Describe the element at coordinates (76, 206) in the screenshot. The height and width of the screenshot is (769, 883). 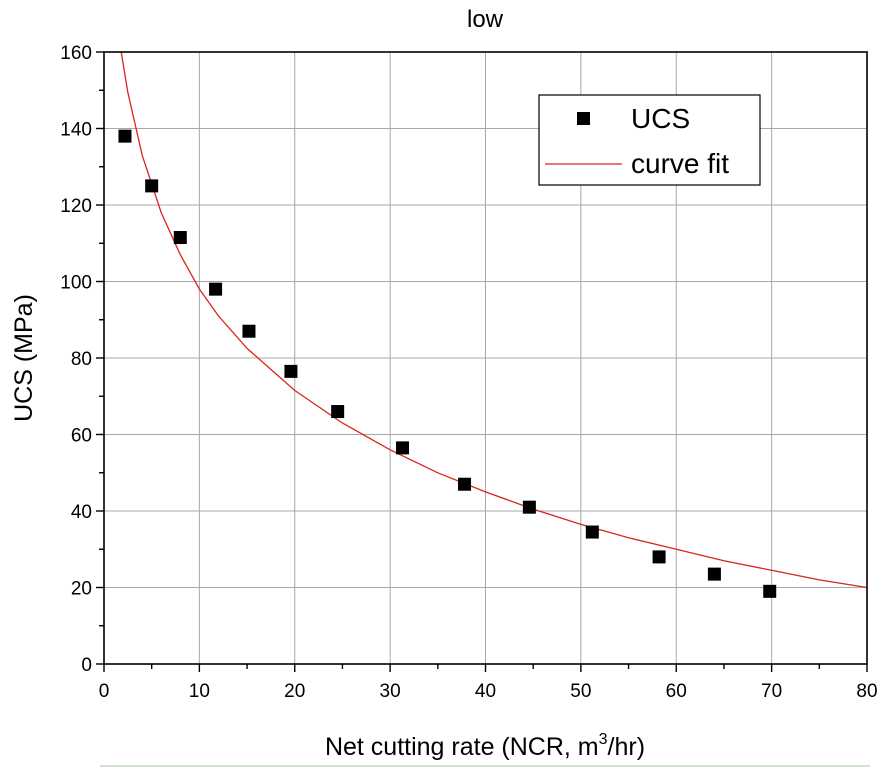
I see `y-tick-label-6: 120` at that location.